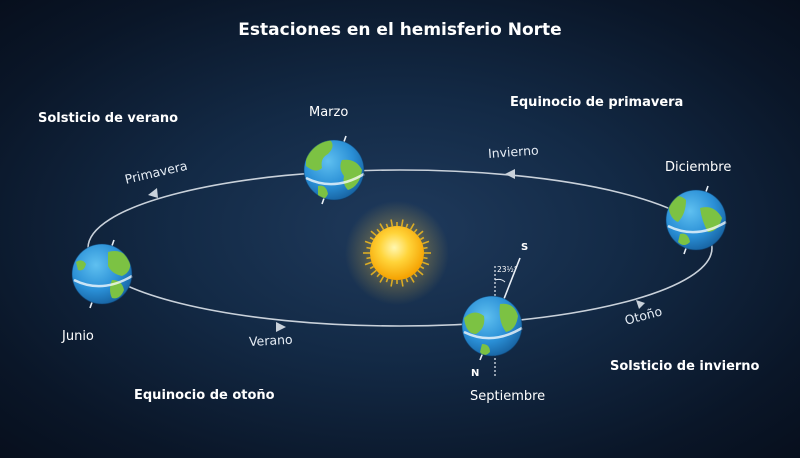 Image resolution: width=800 pixels, height=458 pixels. What do you see at coordinates (500, 280) in the screenshot?
I see `tilt-angle-arc` at bounding box center [500, 280].